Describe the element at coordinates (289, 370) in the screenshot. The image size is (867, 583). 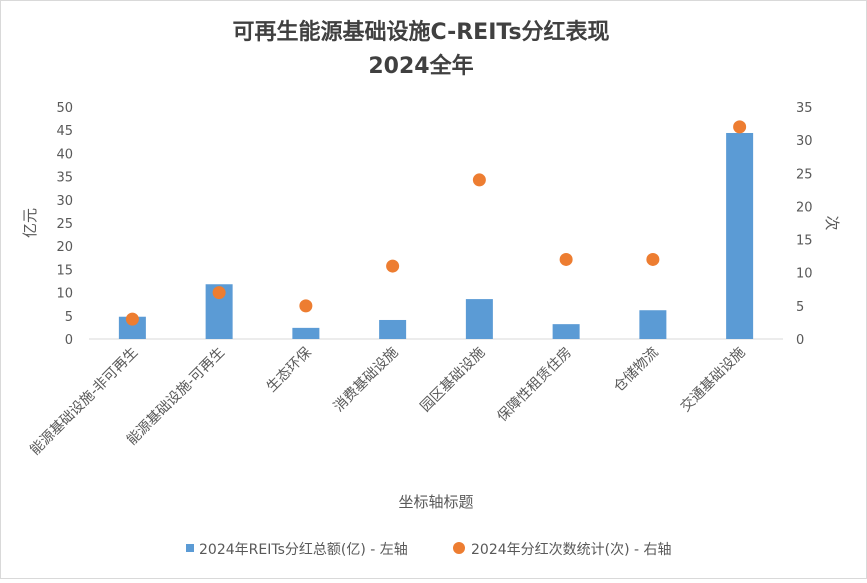
I see `category-label: 生态环保` at that location.